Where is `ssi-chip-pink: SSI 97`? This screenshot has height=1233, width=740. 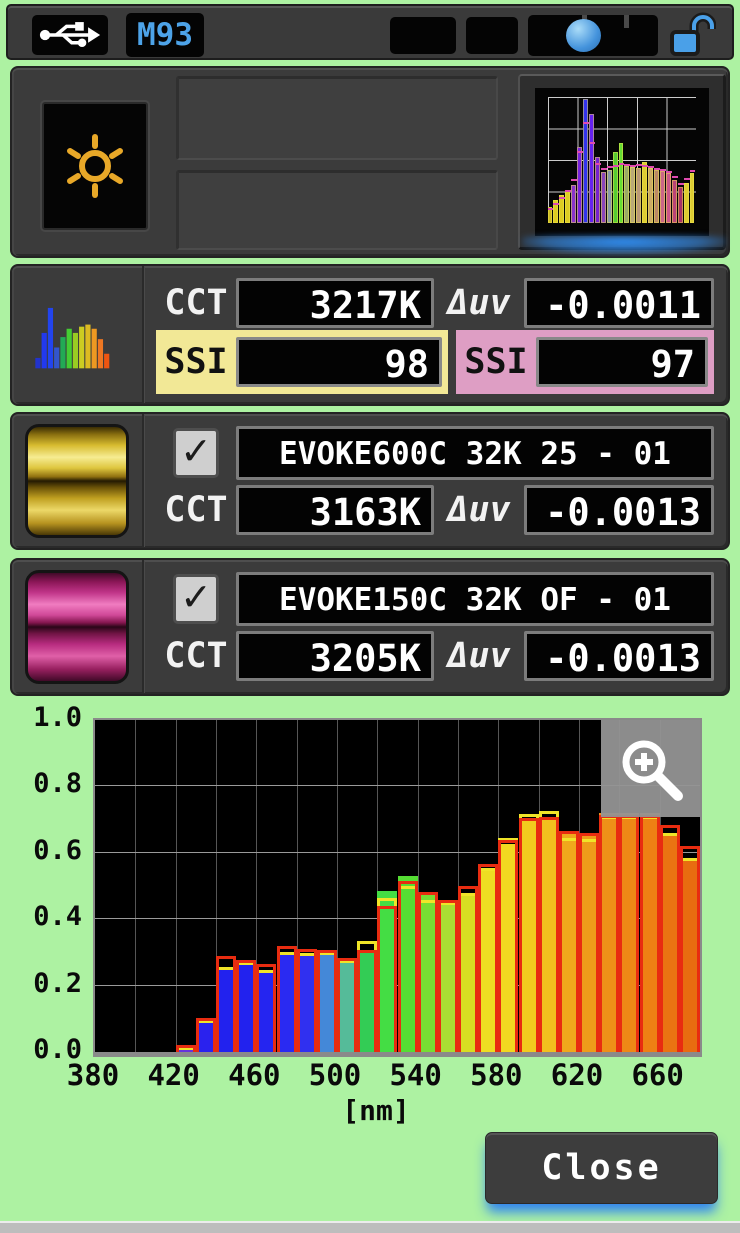 ssi-chip-pink: SSI 97 is located at coordinates (585, 362).